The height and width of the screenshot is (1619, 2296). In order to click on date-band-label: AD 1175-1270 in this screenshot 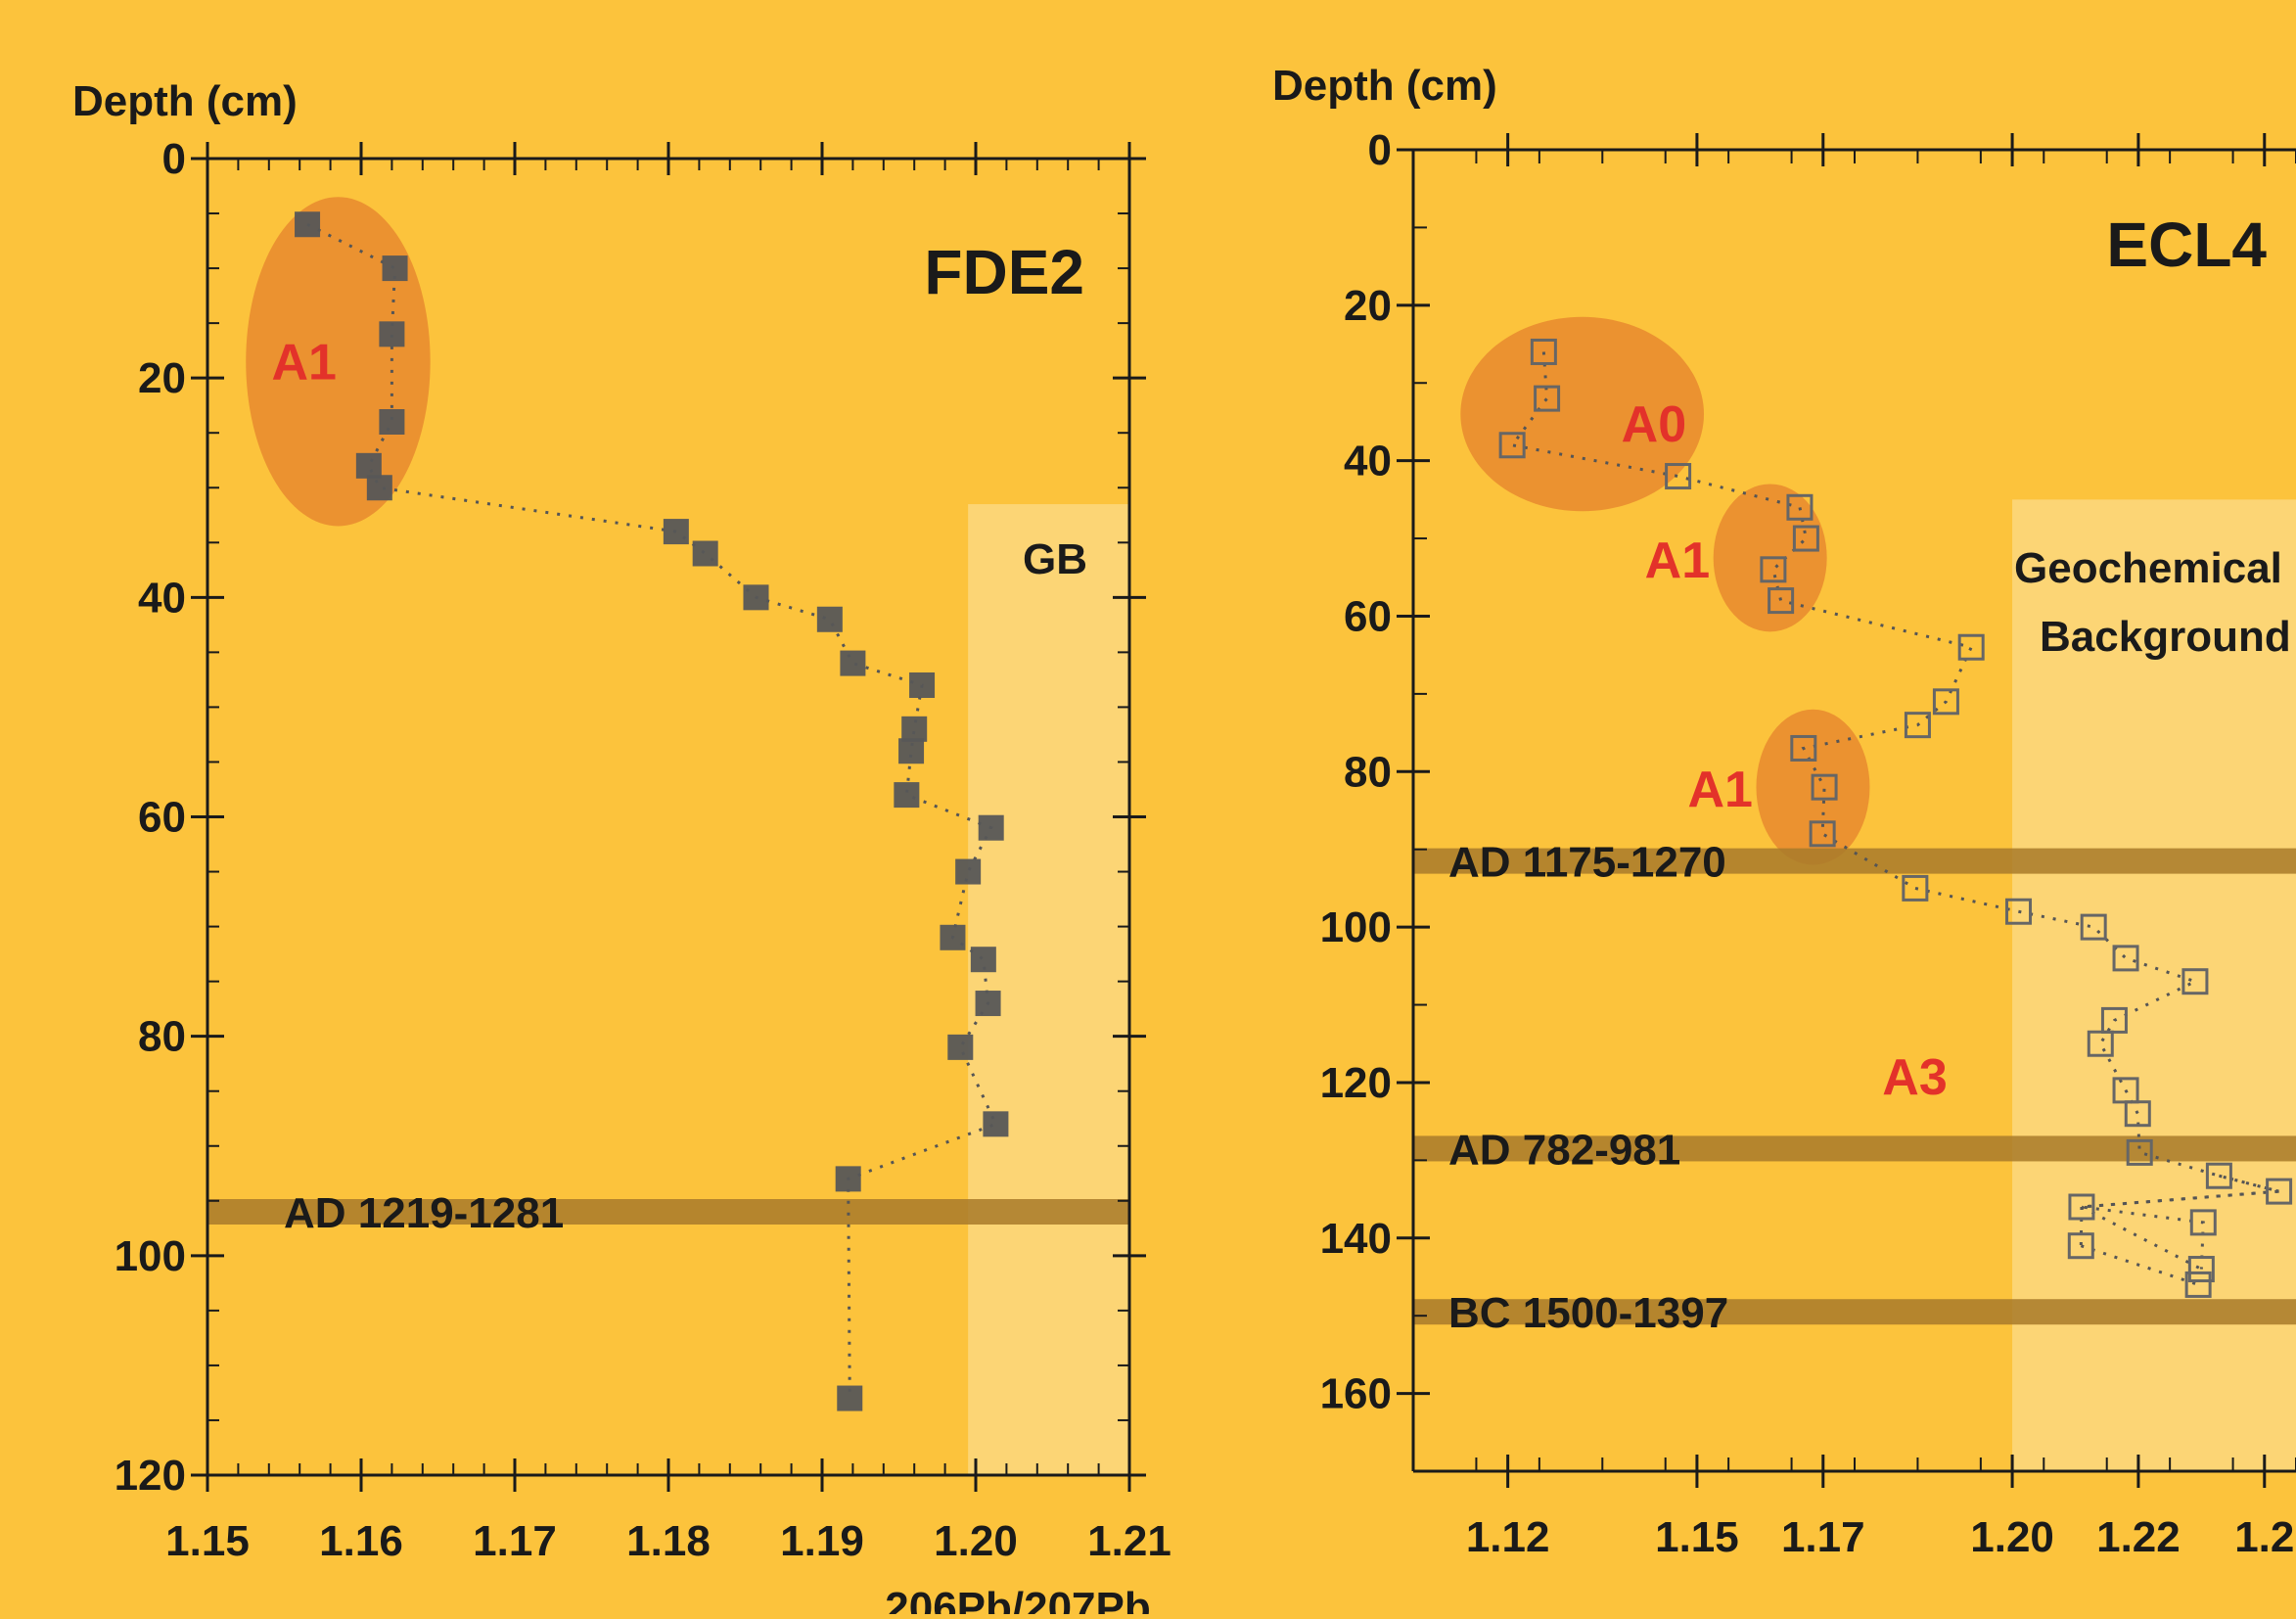, I will do `click(1587, 863)`.